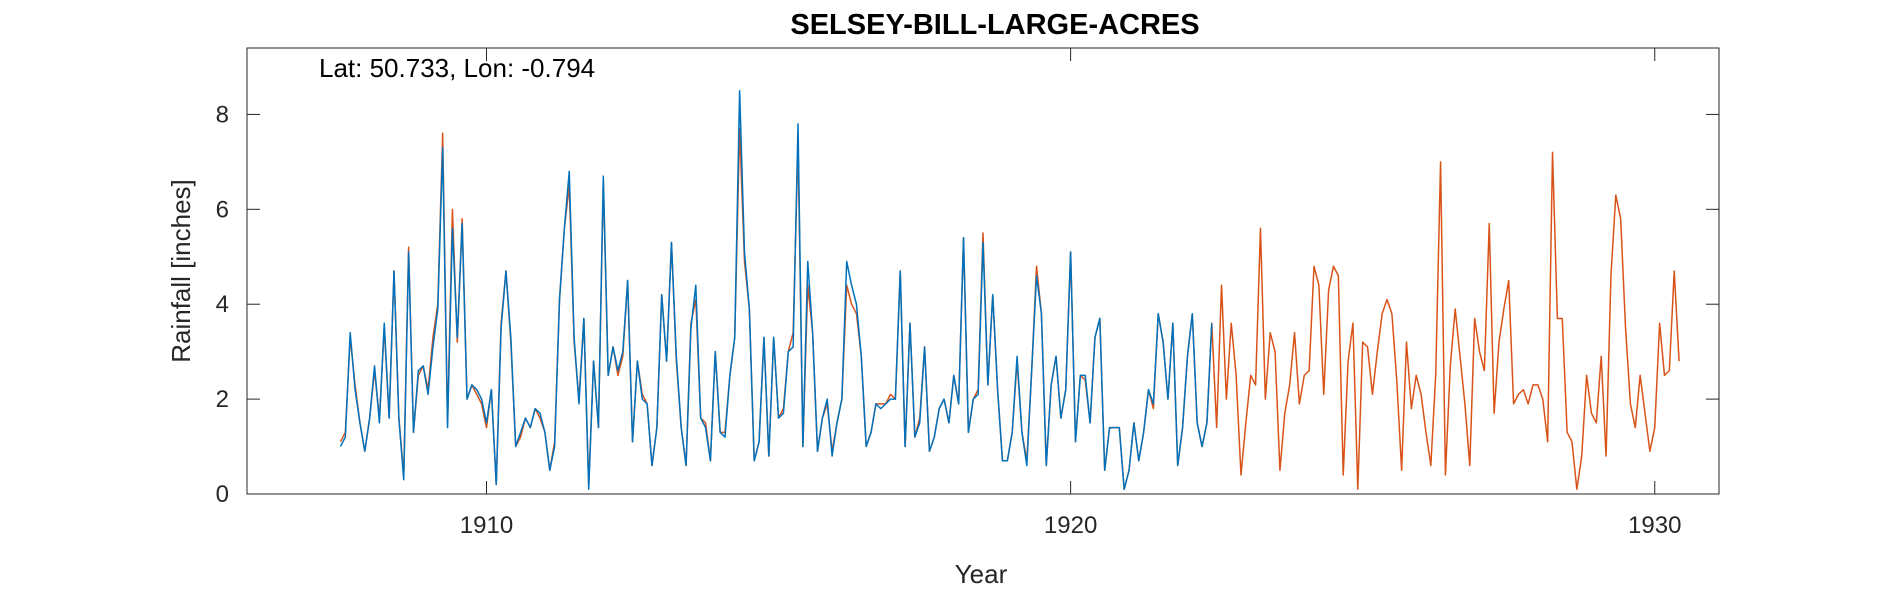 This screenshot has width=1890, height=591. I want to click on chart-title: SELSEY-BILL-LARGE-ACRES, so click(994, 25).